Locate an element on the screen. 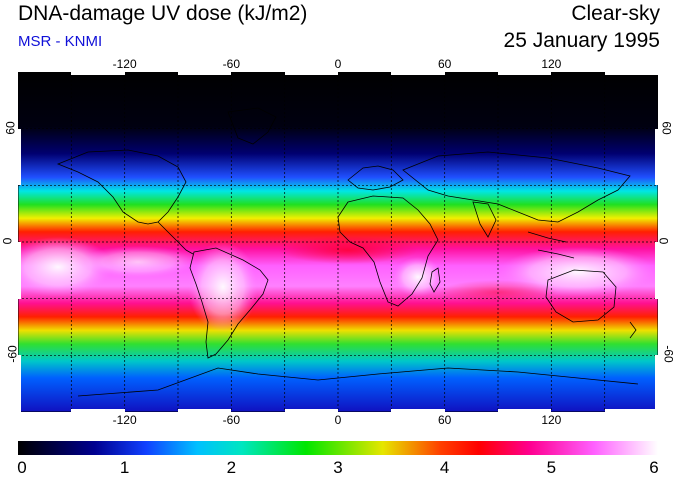 The image size is (678, 480). lon-tick-bottom: 0 is located at coordinates (338, 420).